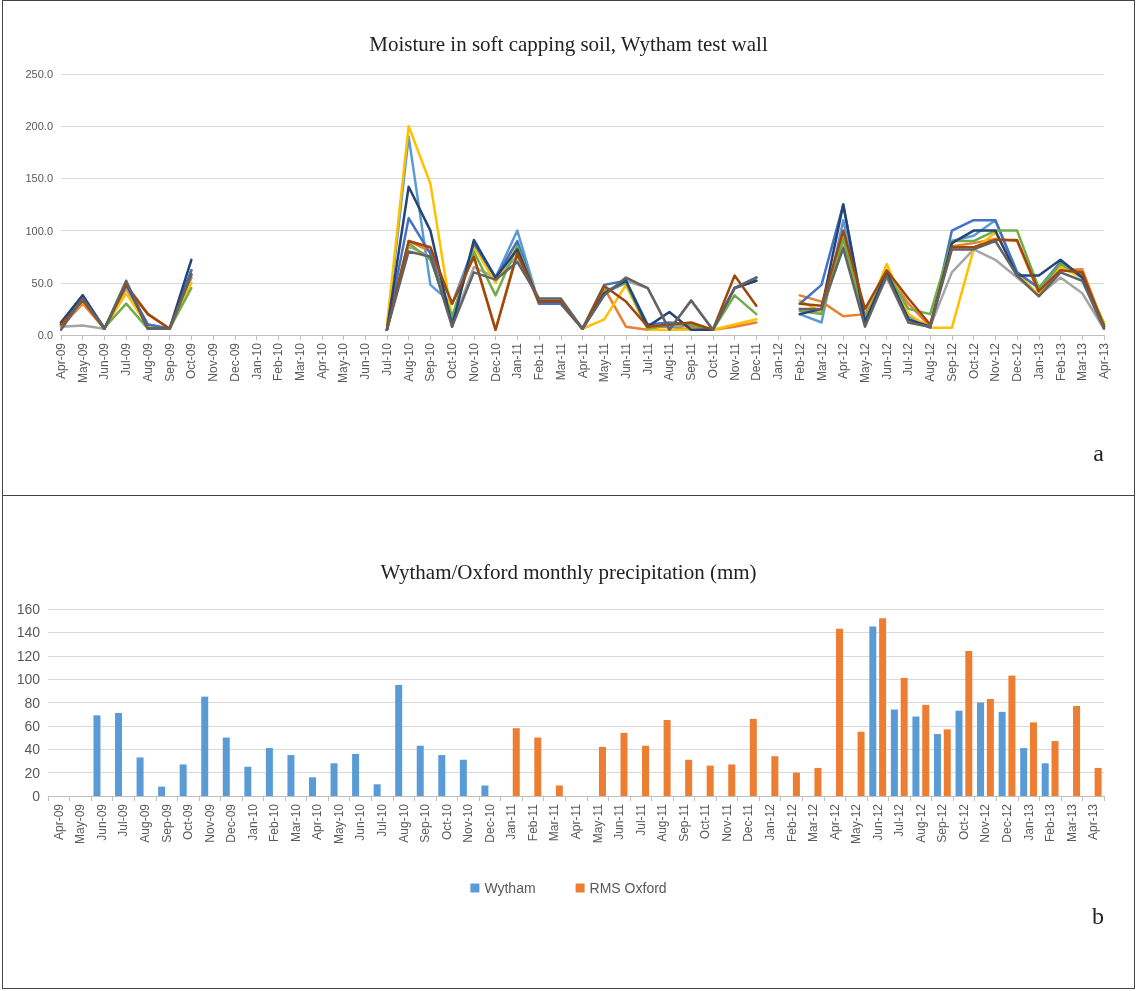 Image resolution: width=1139 pixels, height=991 pixels. Describe the element at coordinates (123, 820) in the screenshot. I see `x-tick-label: Jul-09` at that location.